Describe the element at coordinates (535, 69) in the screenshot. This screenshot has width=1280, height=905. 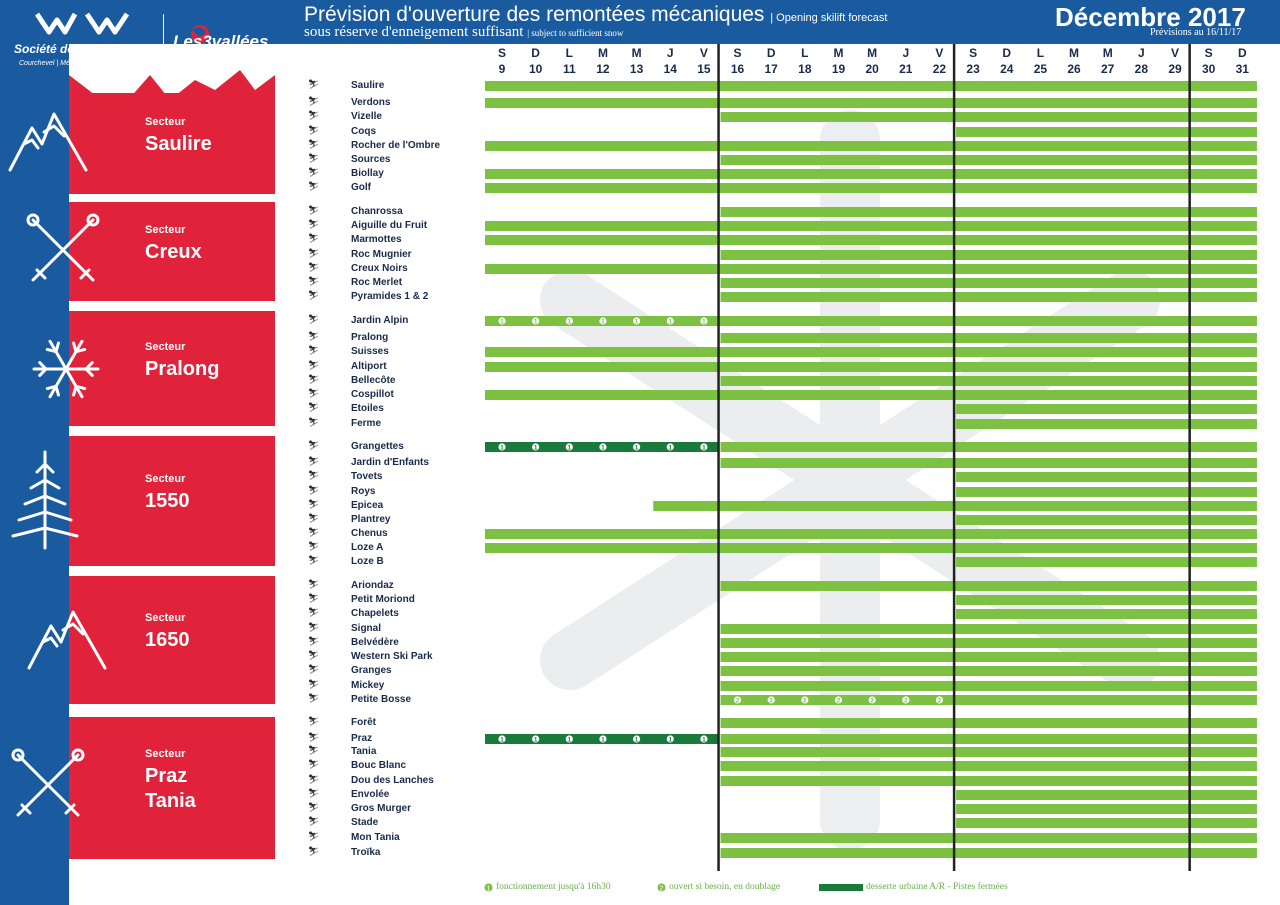
I see `day-date: 10` at that location.